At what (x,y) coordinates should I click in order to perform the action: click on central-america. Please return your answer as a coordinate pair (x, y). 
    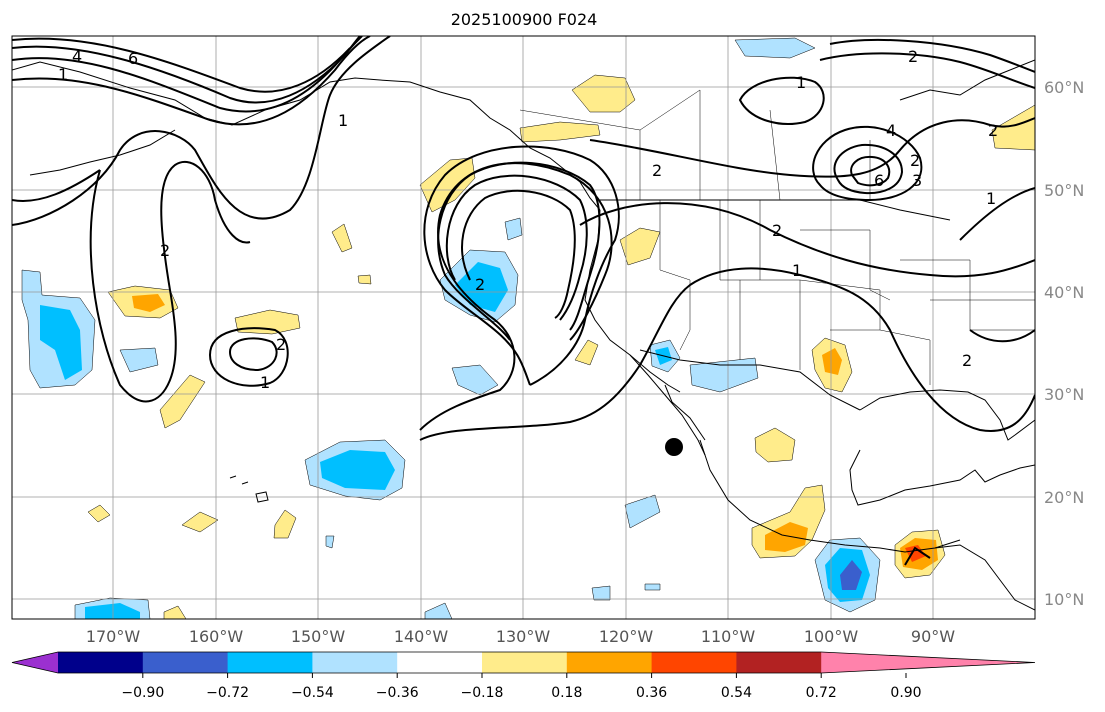
    Looking at the image, I should click on (984, 577).